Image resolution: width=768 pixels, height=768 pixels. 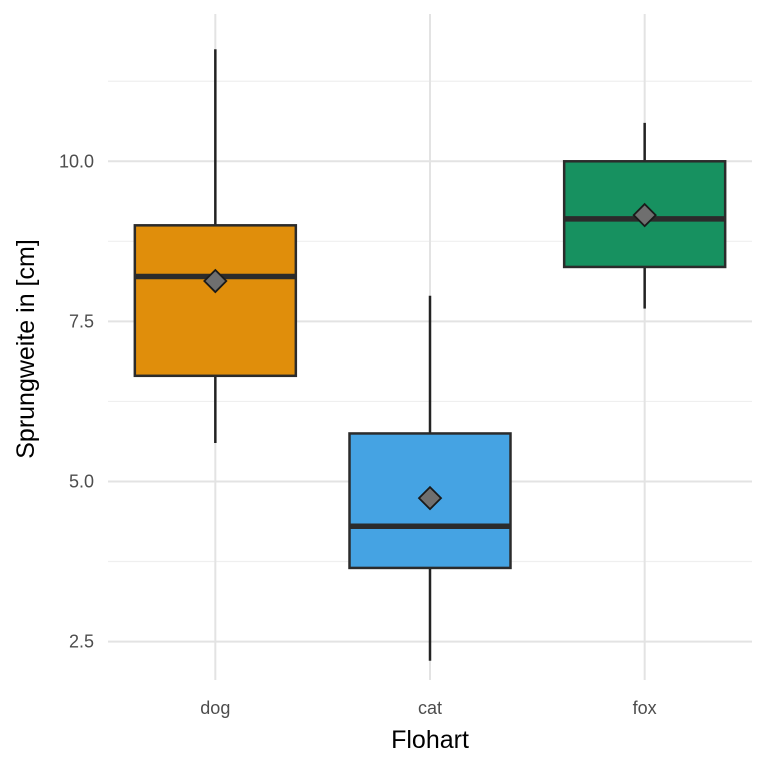 I want to click on box-cat, so click(x=430, y=478).